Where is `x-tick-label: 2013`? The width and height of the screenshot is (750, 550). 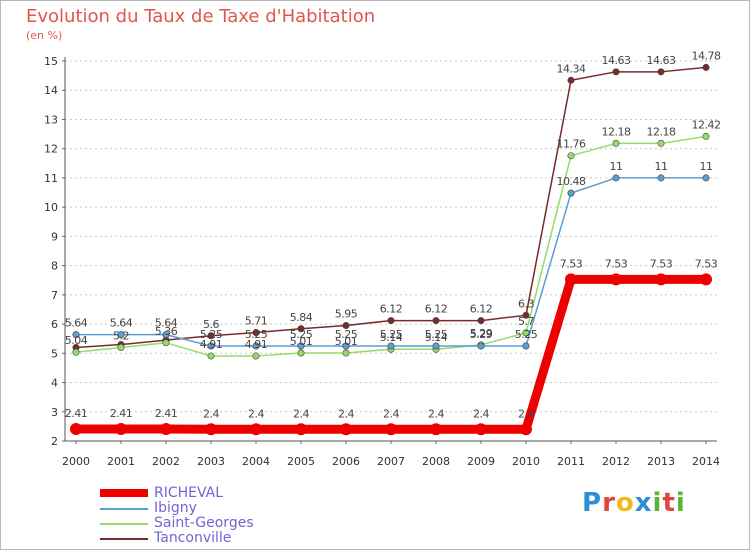
x-tick-label: 2013 is located at coordinates (661, 461).